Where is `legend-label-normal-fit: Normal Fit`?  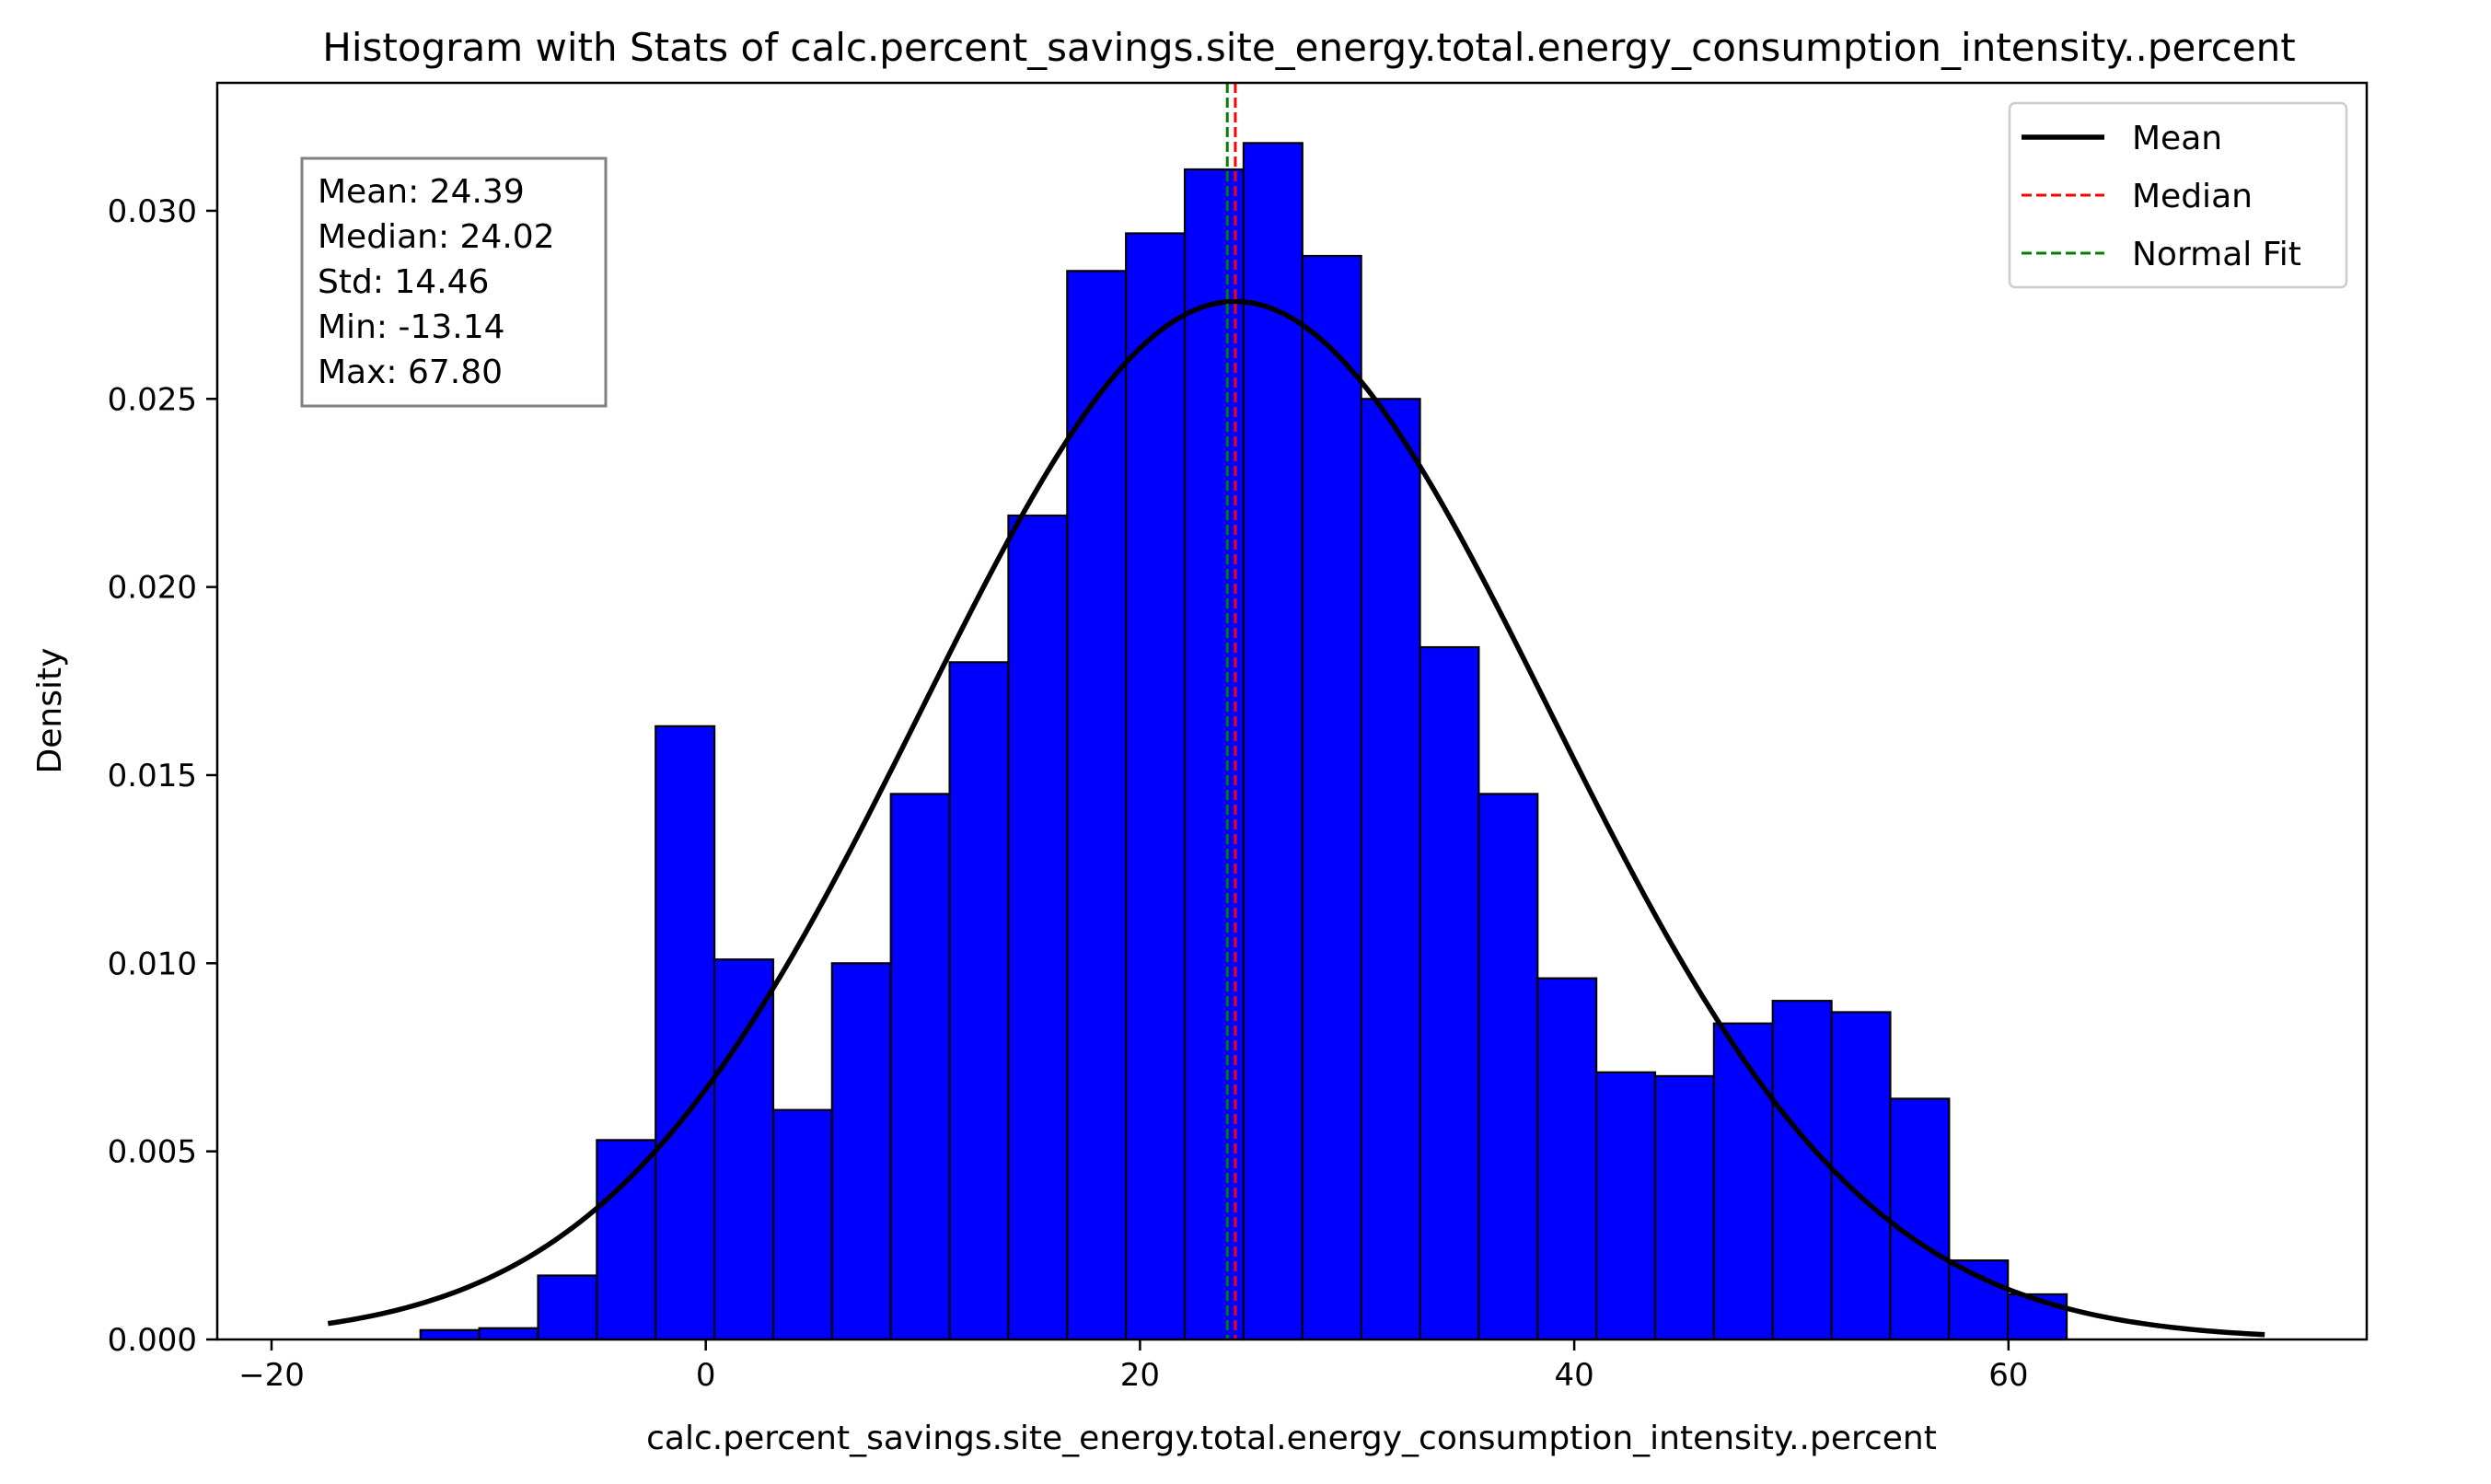 legend-label-normal-fit: Normal Fit is located at coordinates (2216, 255).